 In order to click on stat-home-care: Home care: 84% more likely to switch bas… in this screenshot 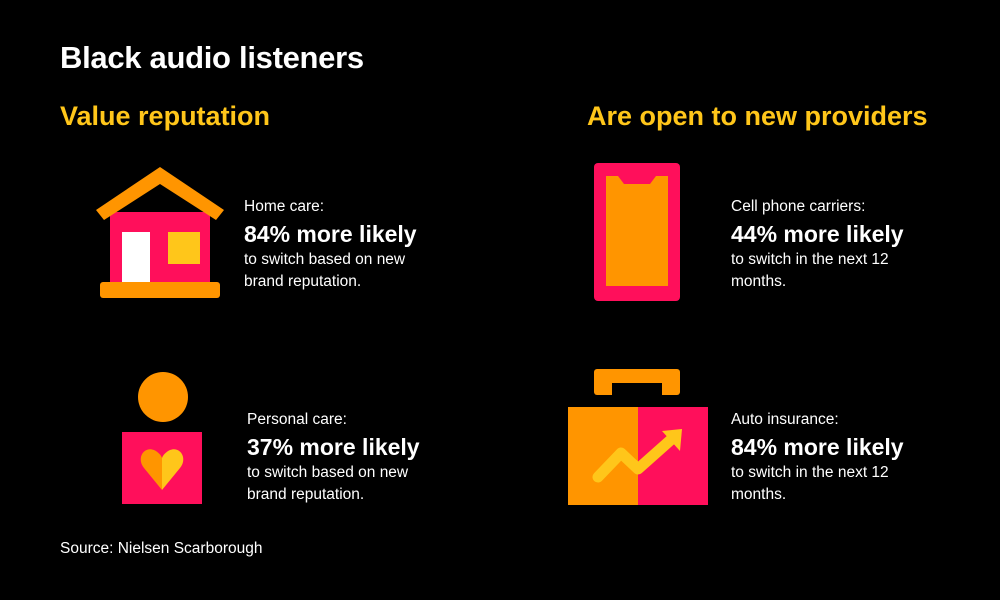, I will do `click(354, 245)`.